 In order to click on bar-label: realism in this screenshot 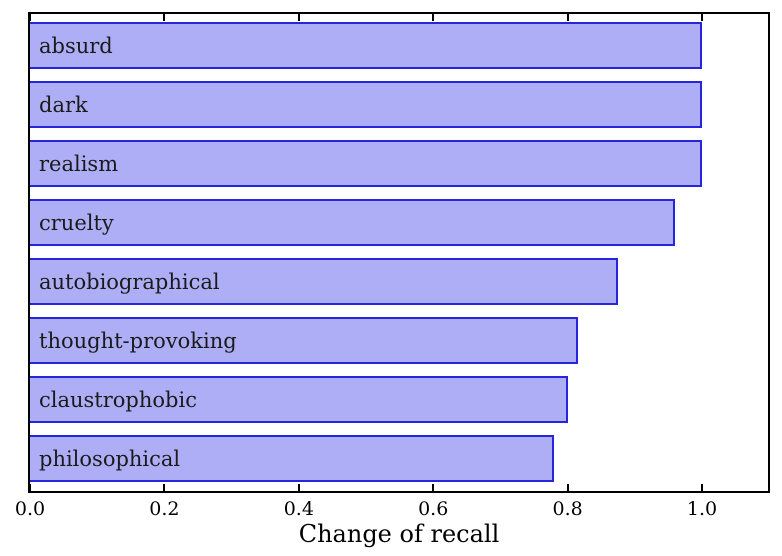, I will do `click(79, 164)`.